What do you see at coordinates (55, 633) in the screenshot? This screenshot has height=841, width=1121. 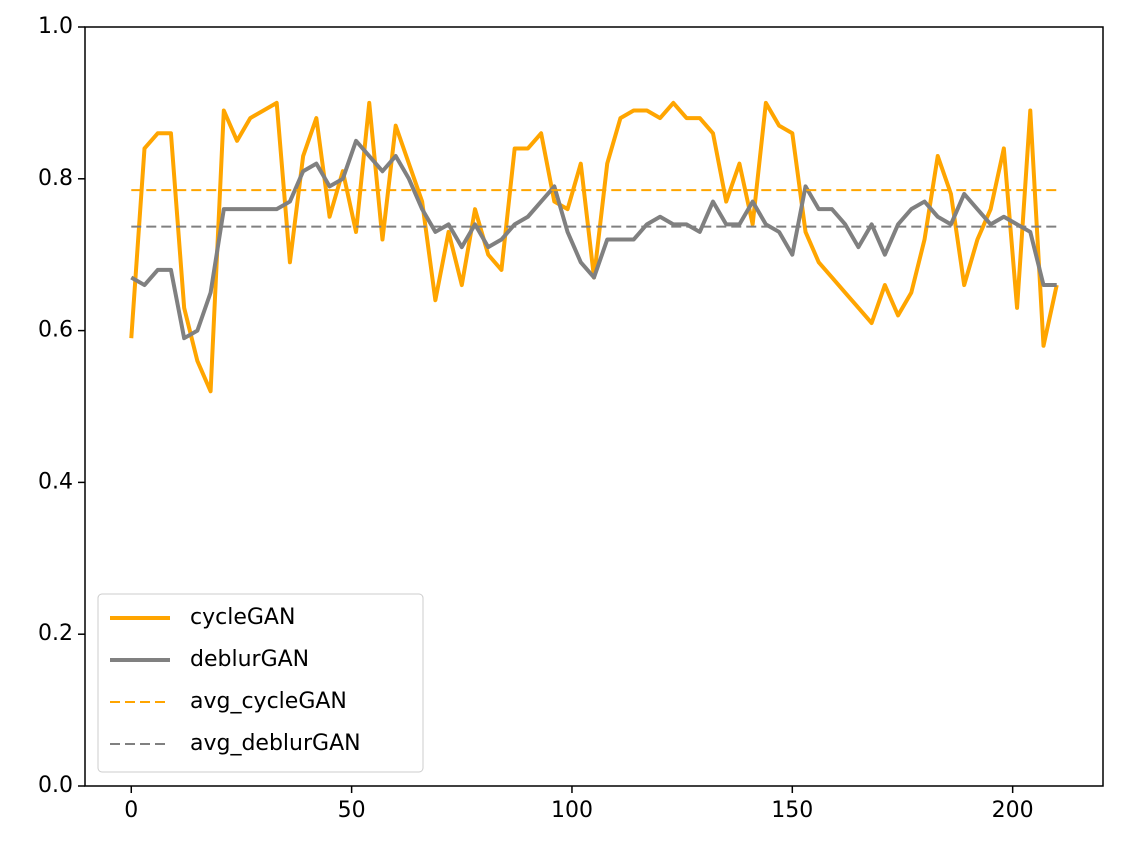 I see `y-tick-label: 0.2` at bounding box center [55, 633].